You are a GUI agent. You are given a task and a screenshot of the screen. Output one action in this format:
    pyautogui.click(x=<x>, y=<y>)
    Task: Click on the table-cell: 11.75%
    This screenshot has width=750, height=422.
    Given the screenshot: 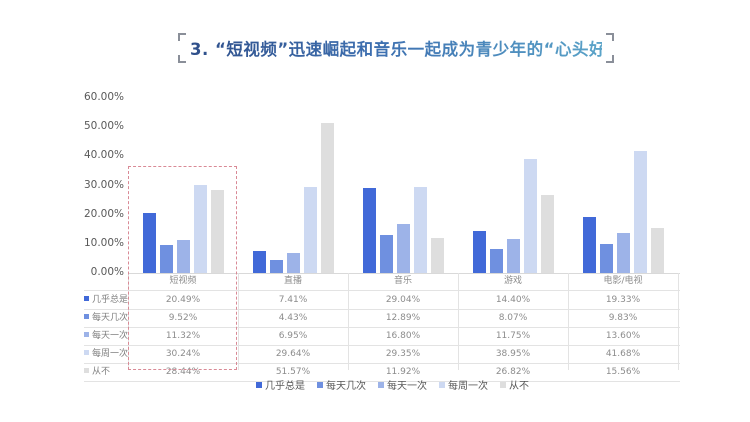 What is the action you would take?
    pyautogui.click(x=513, y=336)
    